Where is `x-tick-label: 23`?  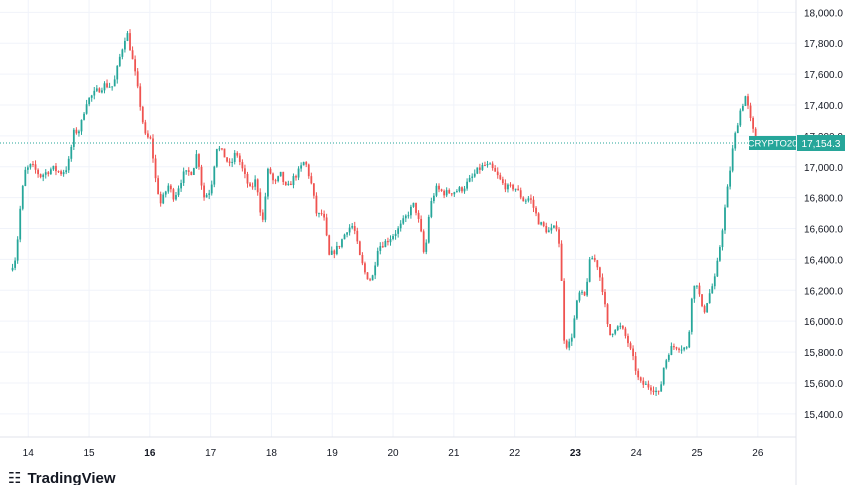 x-tick-label: 23 is located at coordinates (576, 453).